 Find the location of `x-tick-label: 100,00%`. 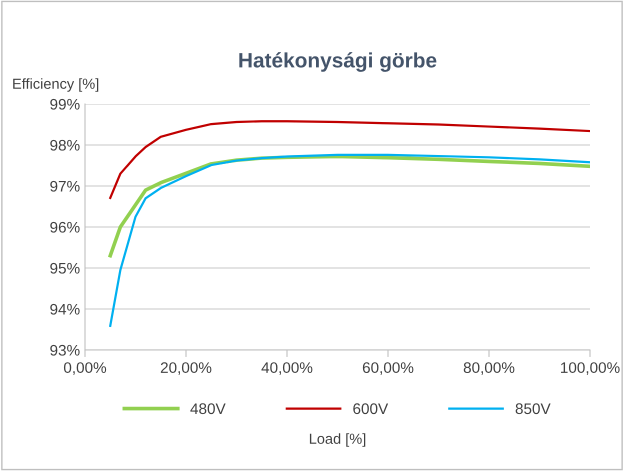

x-tick-label: 100,00% is located at coordinates (590, 368).